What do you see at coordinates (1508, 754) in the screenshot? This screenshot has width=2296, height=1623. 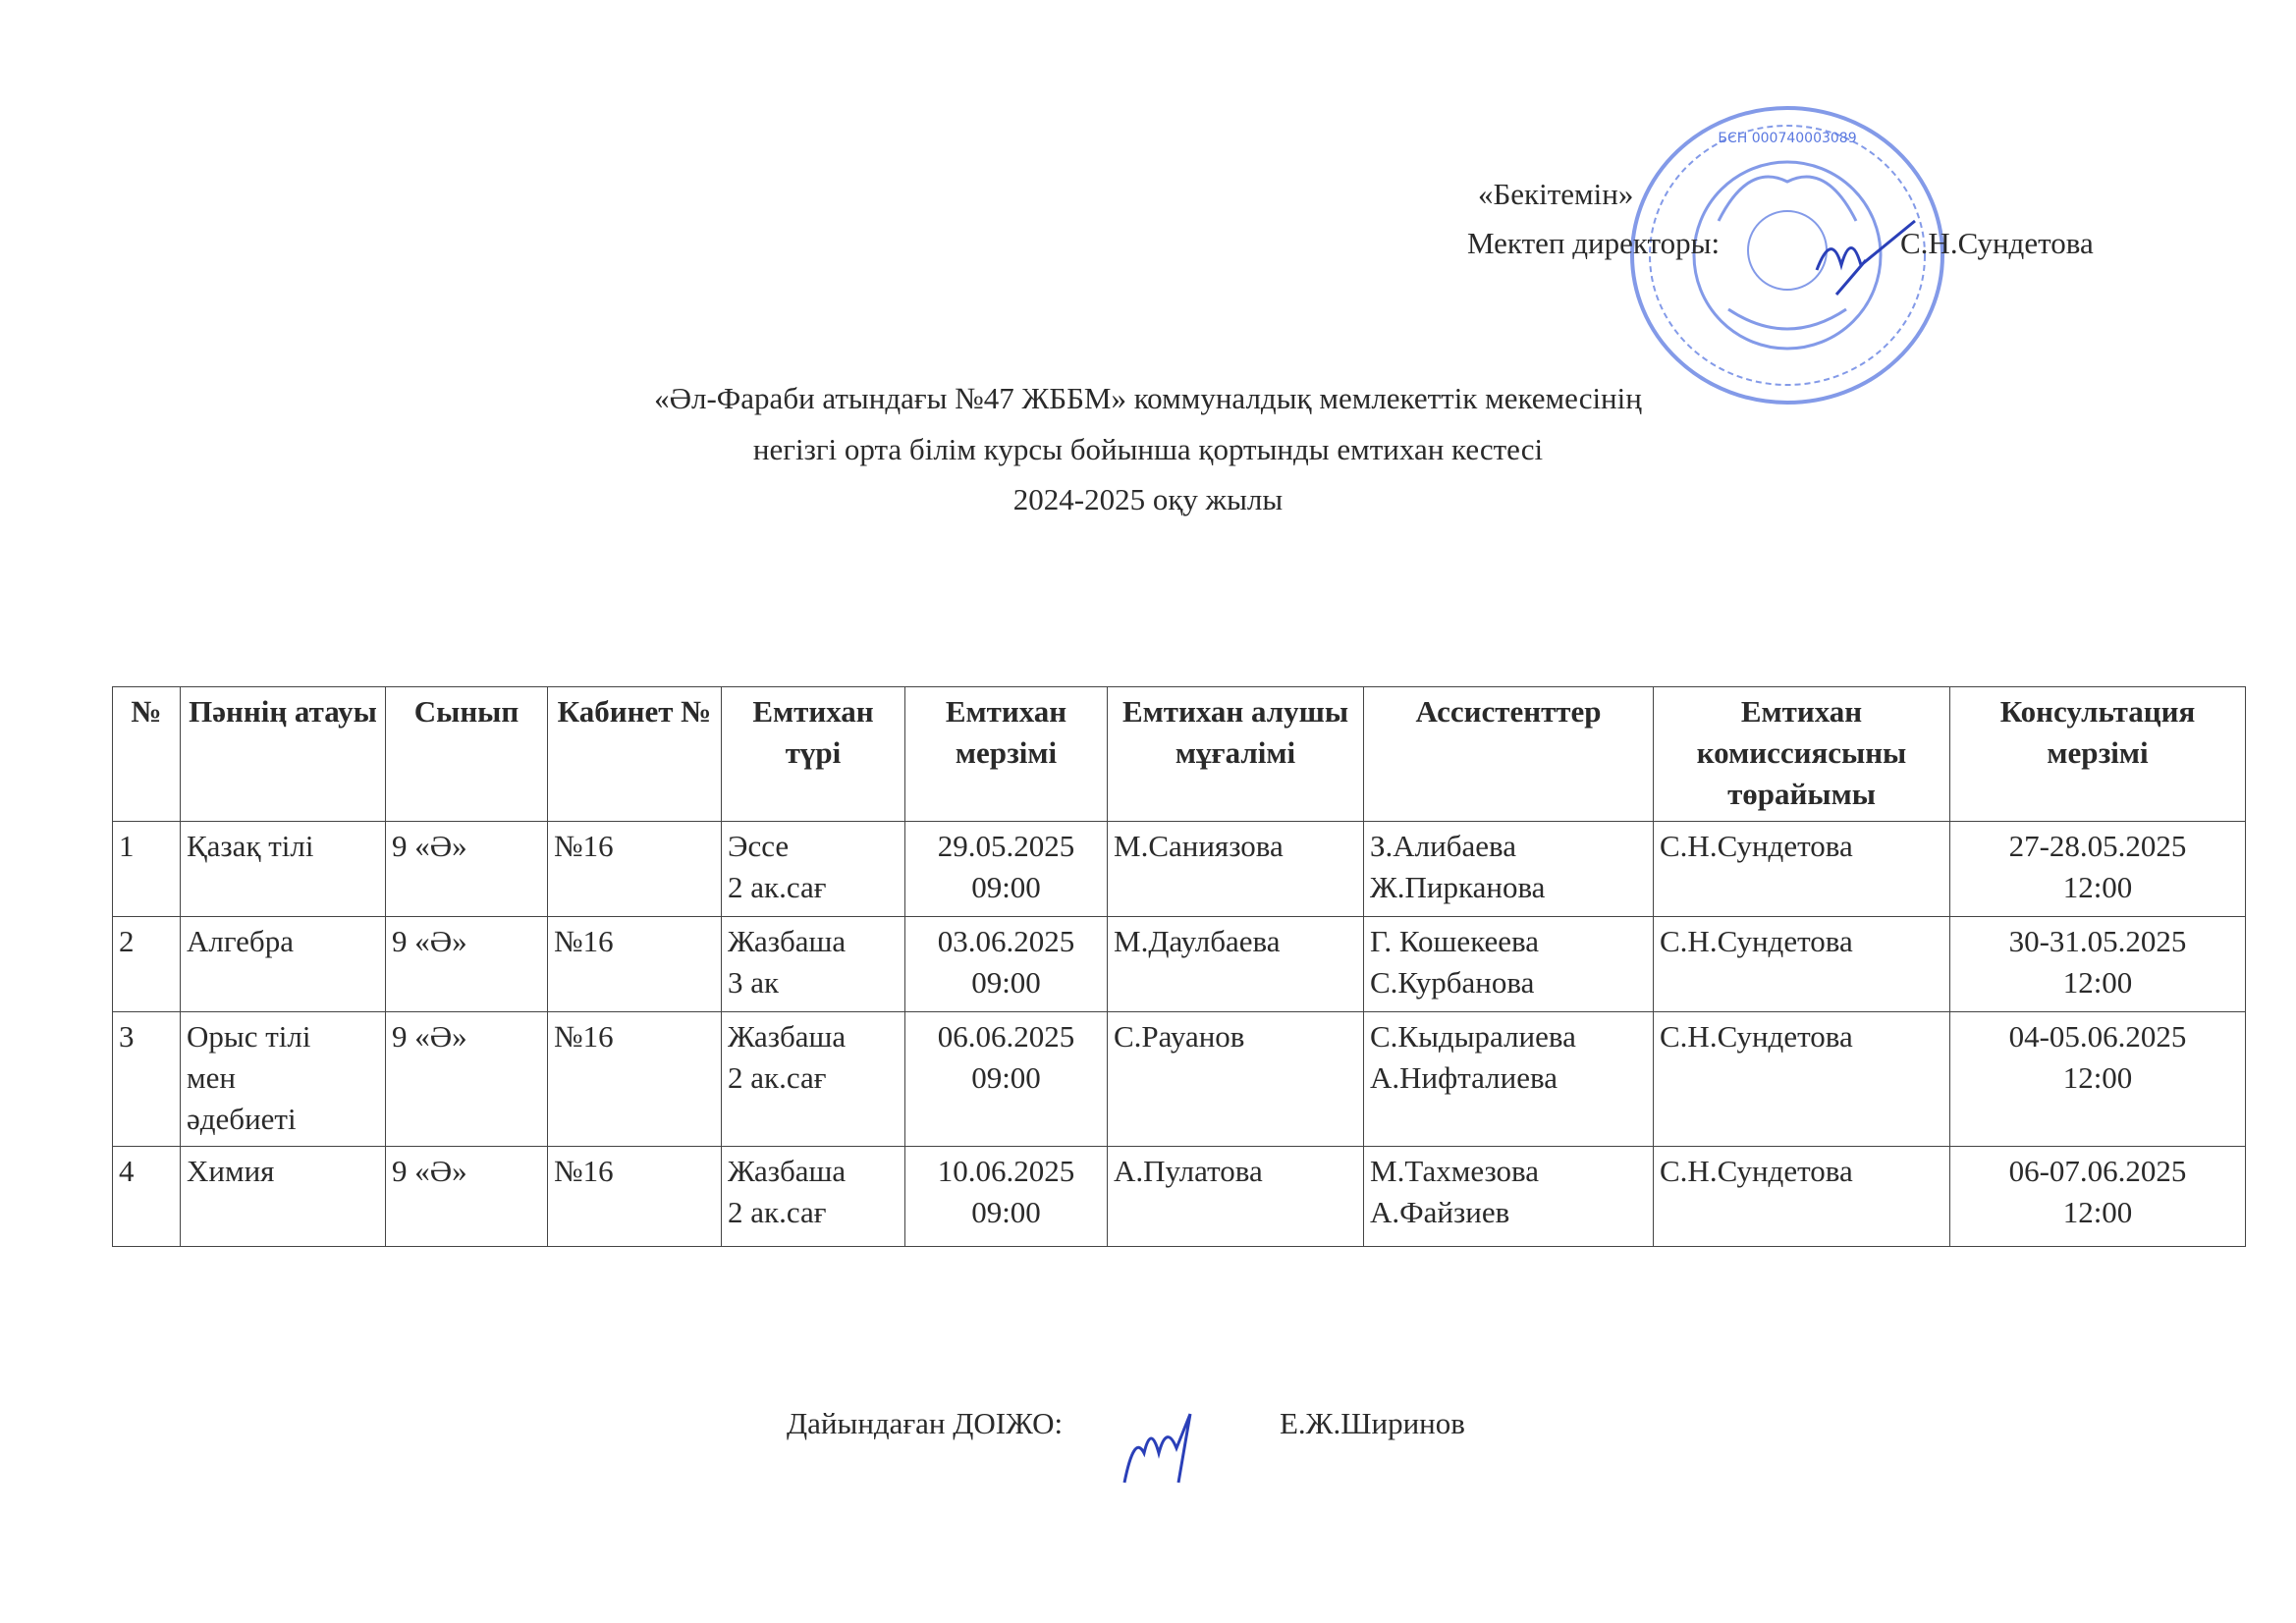 I see `header-assistants: Ассистенттер` at bounding box center [1508, 754].